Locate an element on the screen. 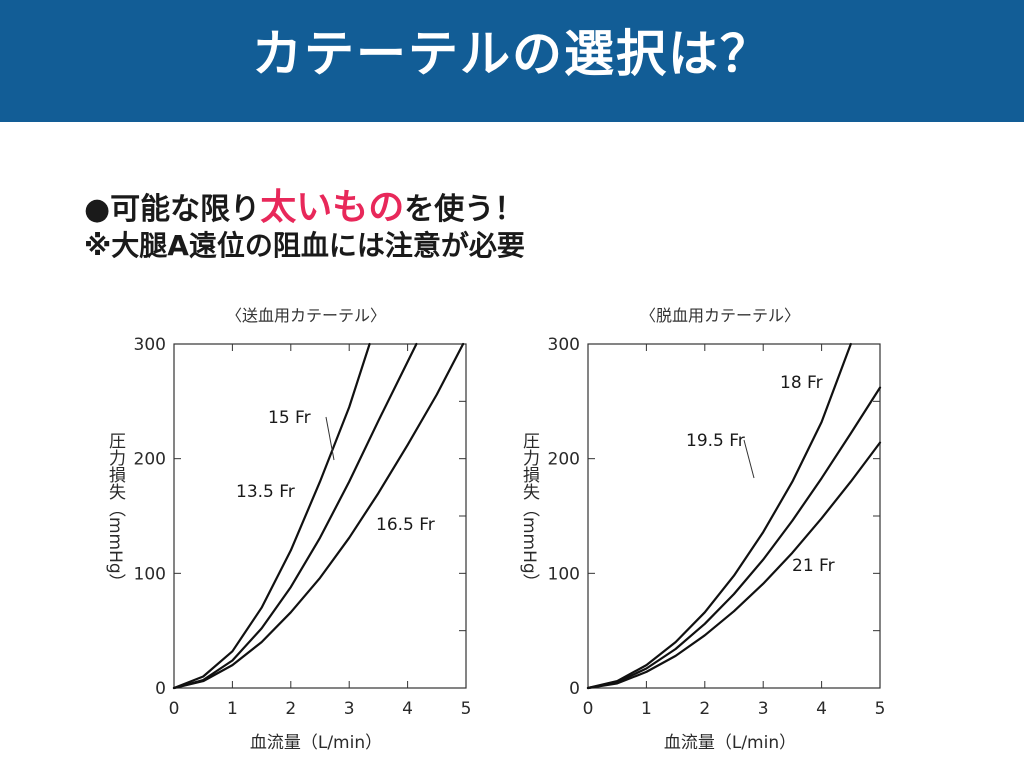 The width and height of the screenshot is (1024, 768). bullet-line-2: ※大腿A遠位の阻血には注意が必要 is located at coordinates (304, 245).